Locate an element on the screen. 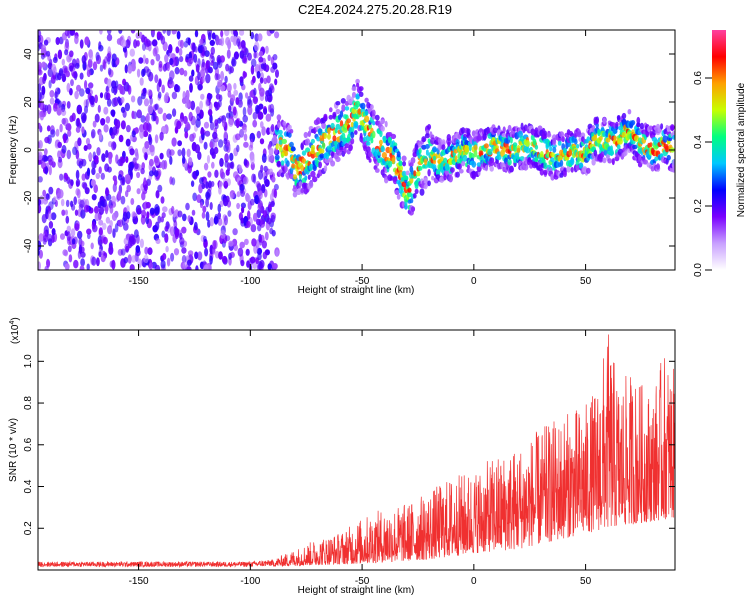 This screenshot has width=750, height=600. colorbar-label: Normalized spectral amplitude is located at coordinates (741, 149).